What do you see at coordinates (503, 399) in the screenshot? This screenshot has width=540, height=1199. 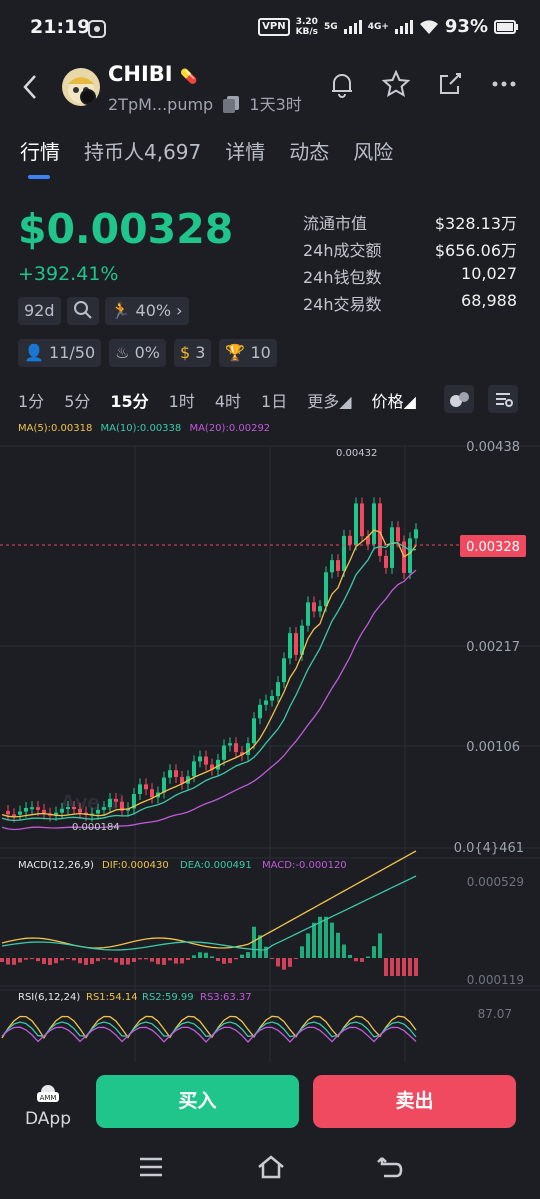 I see `settings-icon` at bounding box center [503, 399].